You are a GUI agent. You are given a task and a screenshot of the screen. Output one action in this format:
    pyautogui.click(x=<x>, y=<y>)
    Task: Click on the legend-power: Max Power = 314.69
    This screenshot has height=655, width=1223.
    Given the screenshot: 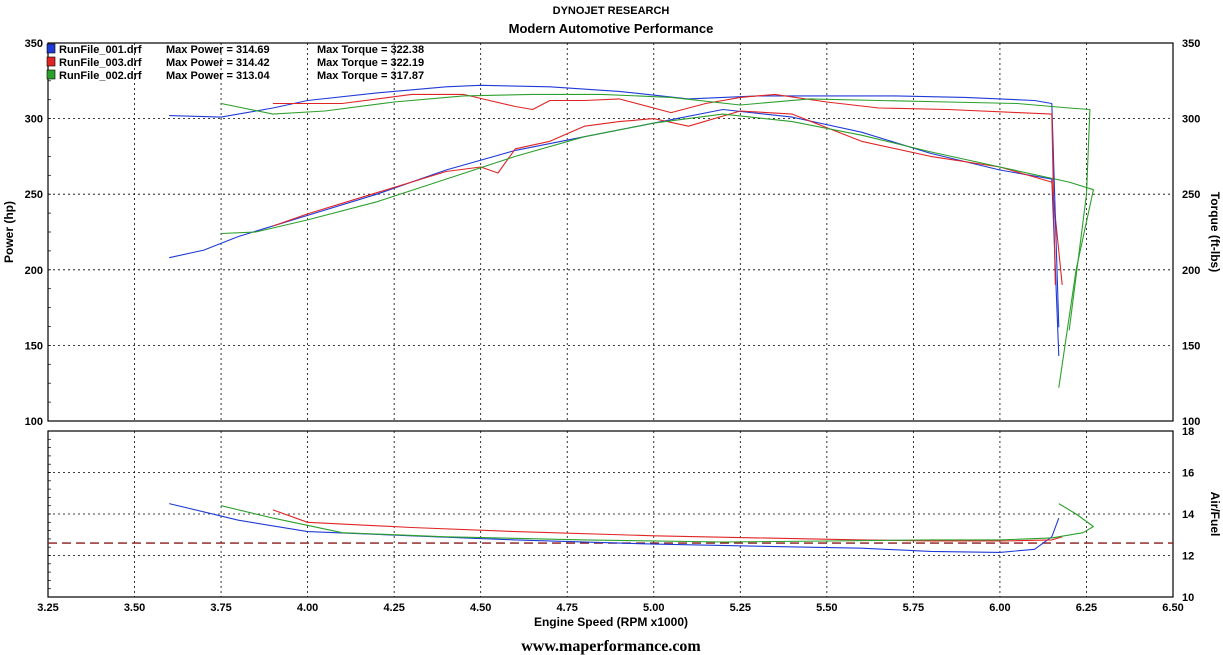 What is the action you would take?
    pyautogui.click(x=218, y=50)
    